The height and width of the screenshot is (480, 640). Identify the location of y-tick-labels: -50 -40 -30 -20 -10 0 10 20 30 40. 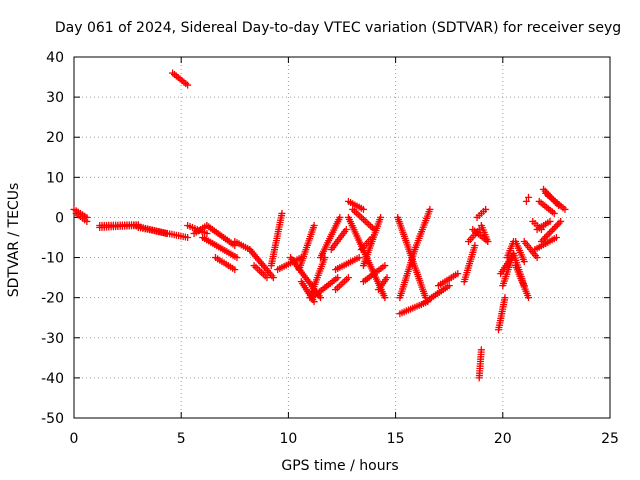
(52, 238).